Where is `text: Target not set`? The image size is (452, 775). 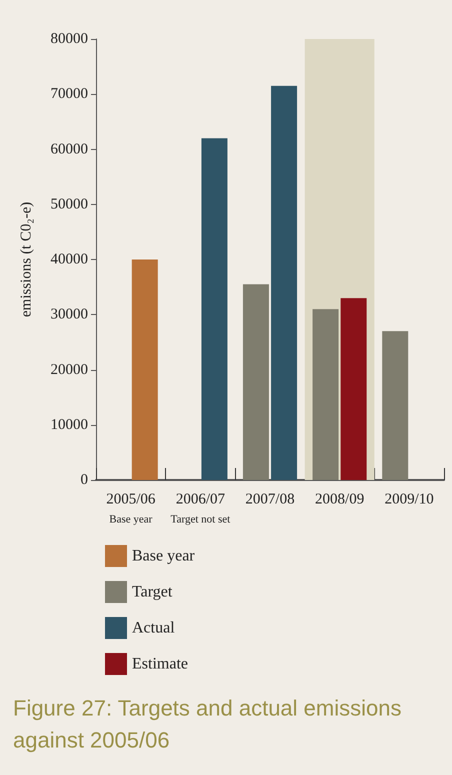 text: Target not set is located at coordinates (200, 520).